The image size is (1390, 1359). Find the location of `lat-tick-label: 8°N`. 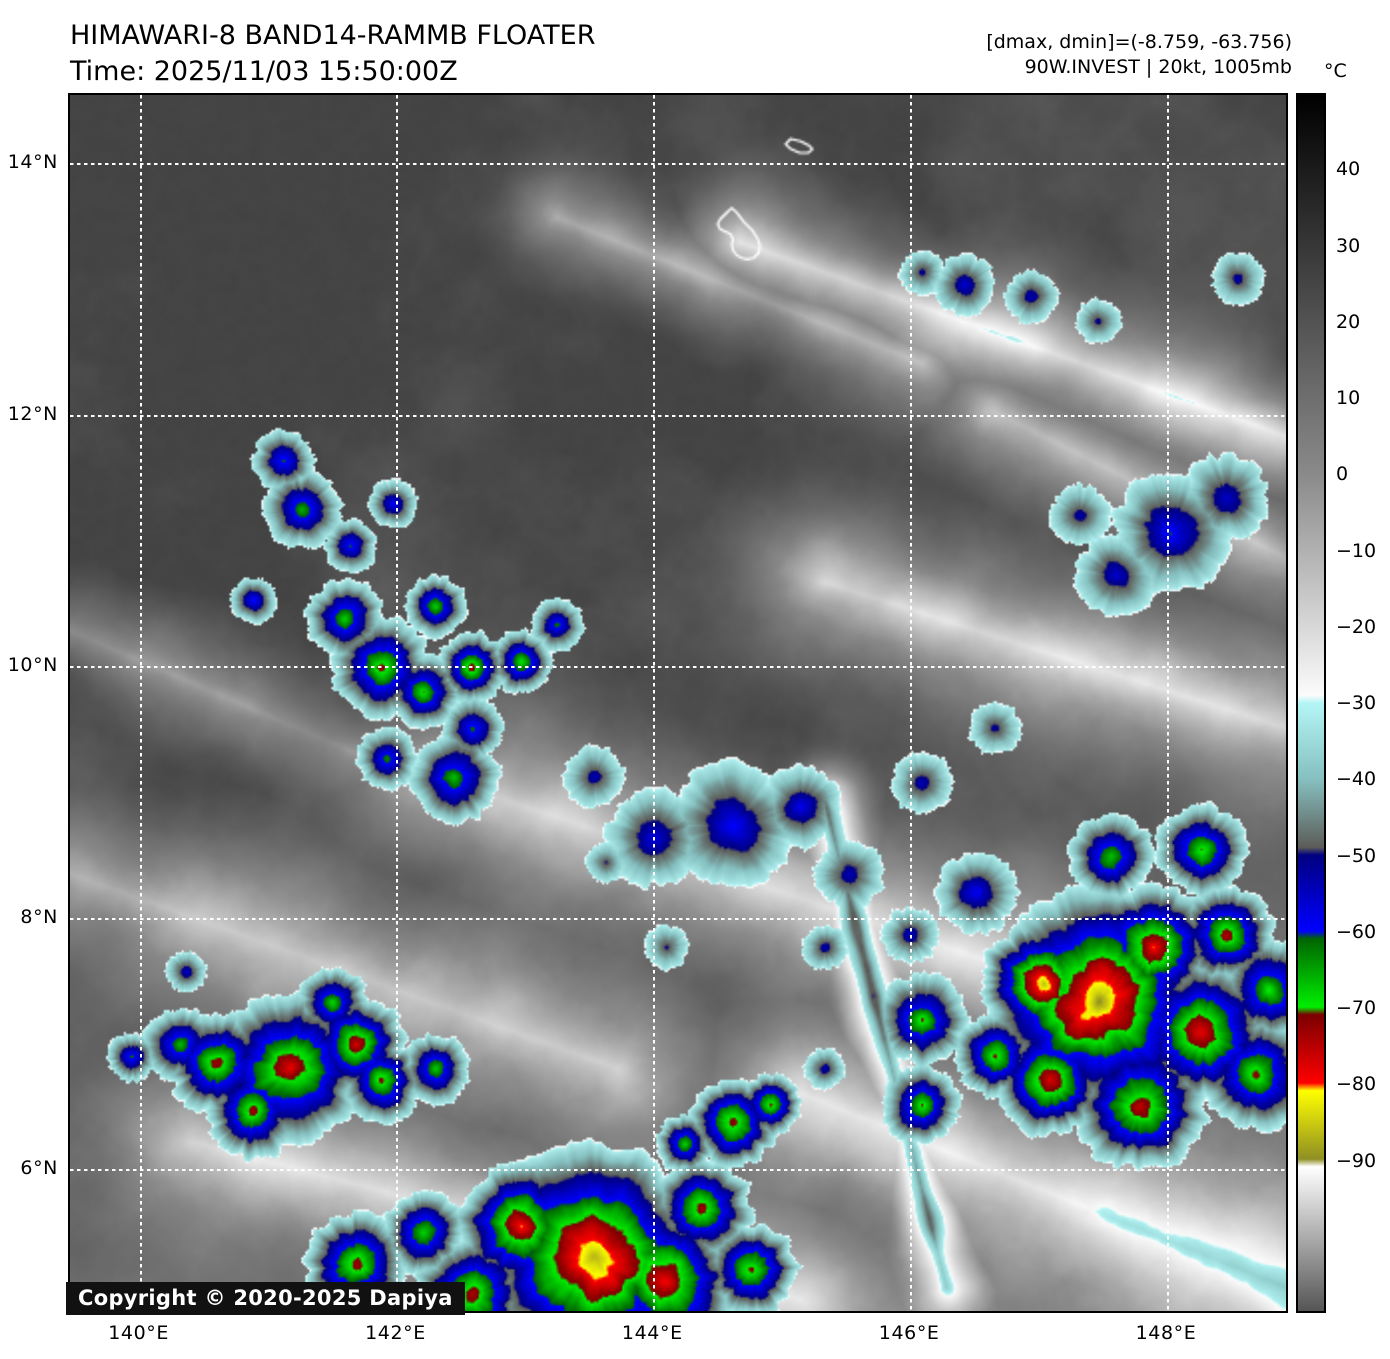

lat-tick-label: 8°N is located at coordinates (39, 916).